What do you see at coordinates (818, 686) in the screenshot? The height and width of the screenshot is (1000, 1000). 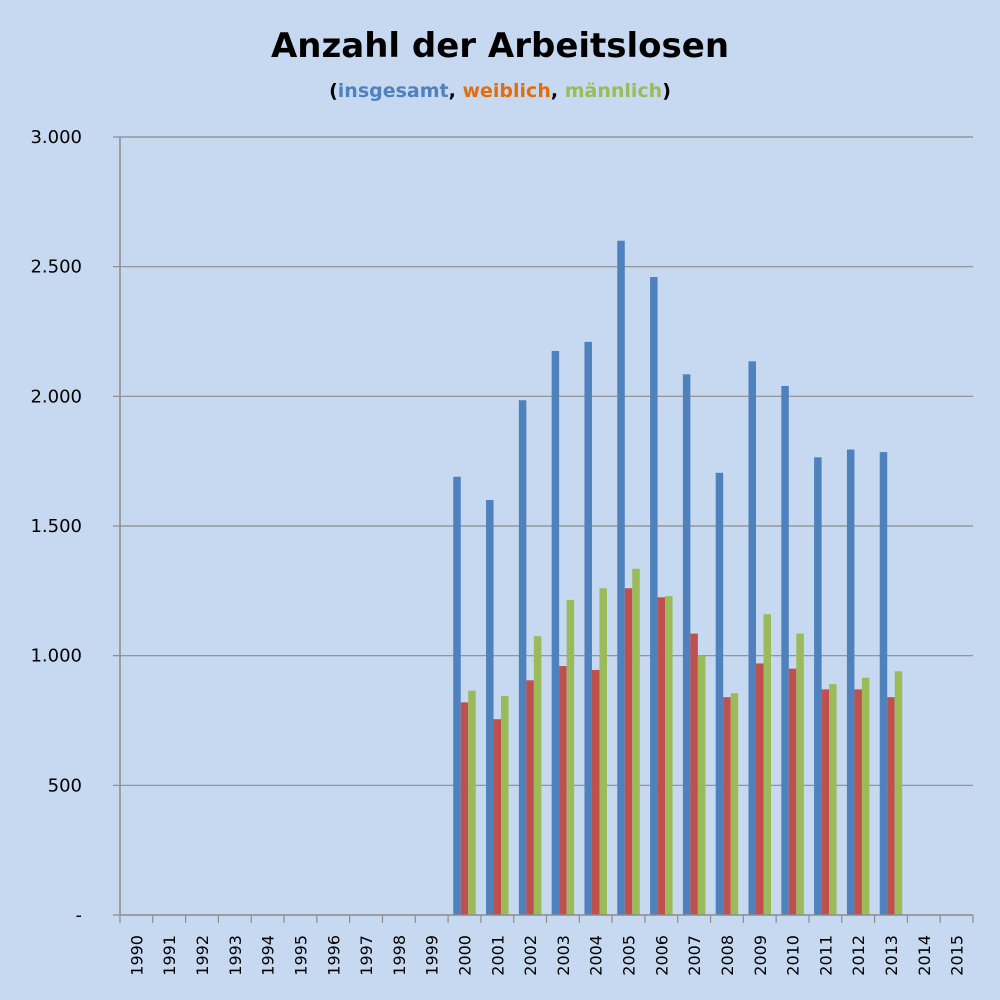 I see `bar-insgesamt-2011` at bounding box center [818, 686].